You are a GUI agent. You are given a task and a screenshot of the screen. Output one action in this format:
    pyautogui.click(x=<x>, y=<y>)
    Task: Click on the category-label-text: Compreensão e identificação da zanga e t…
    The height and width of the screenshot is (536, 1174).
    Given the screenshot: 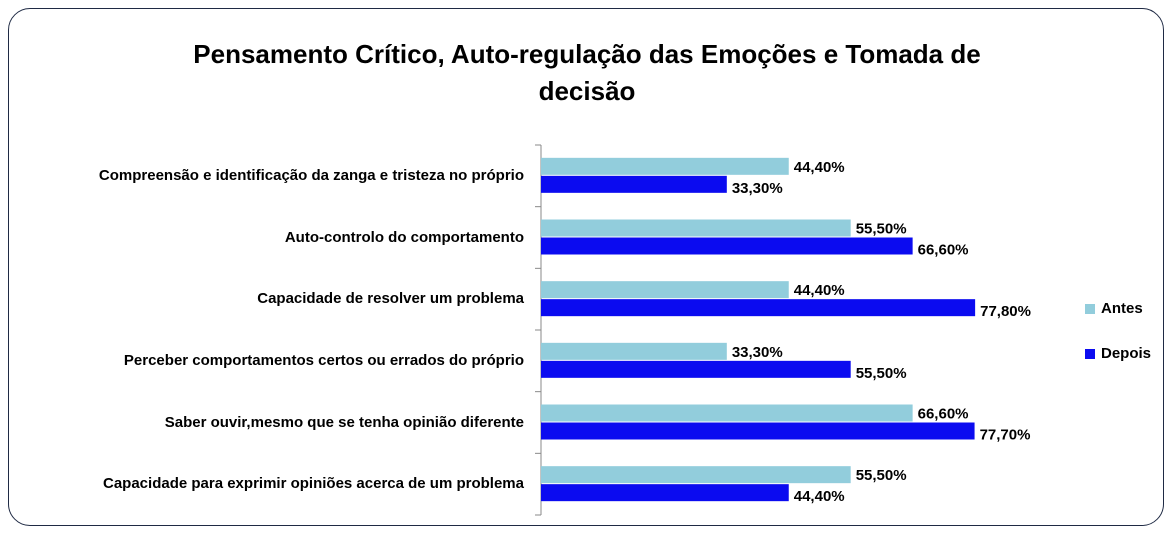 What is the action you would take?
    pyautogui.click(x=311, y=175)
    